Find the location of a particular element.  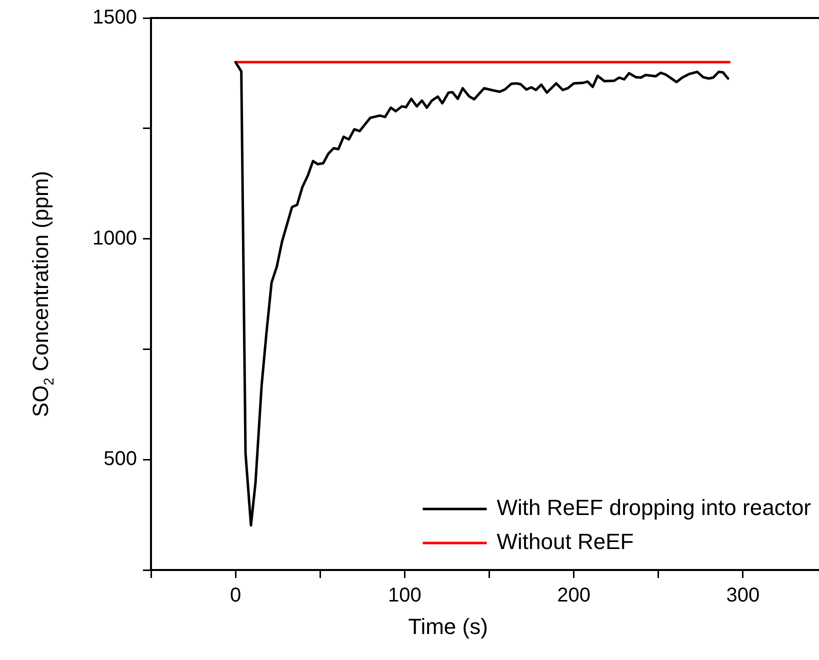

legend-label: Without ReEF is located at coordinates (565, 541).